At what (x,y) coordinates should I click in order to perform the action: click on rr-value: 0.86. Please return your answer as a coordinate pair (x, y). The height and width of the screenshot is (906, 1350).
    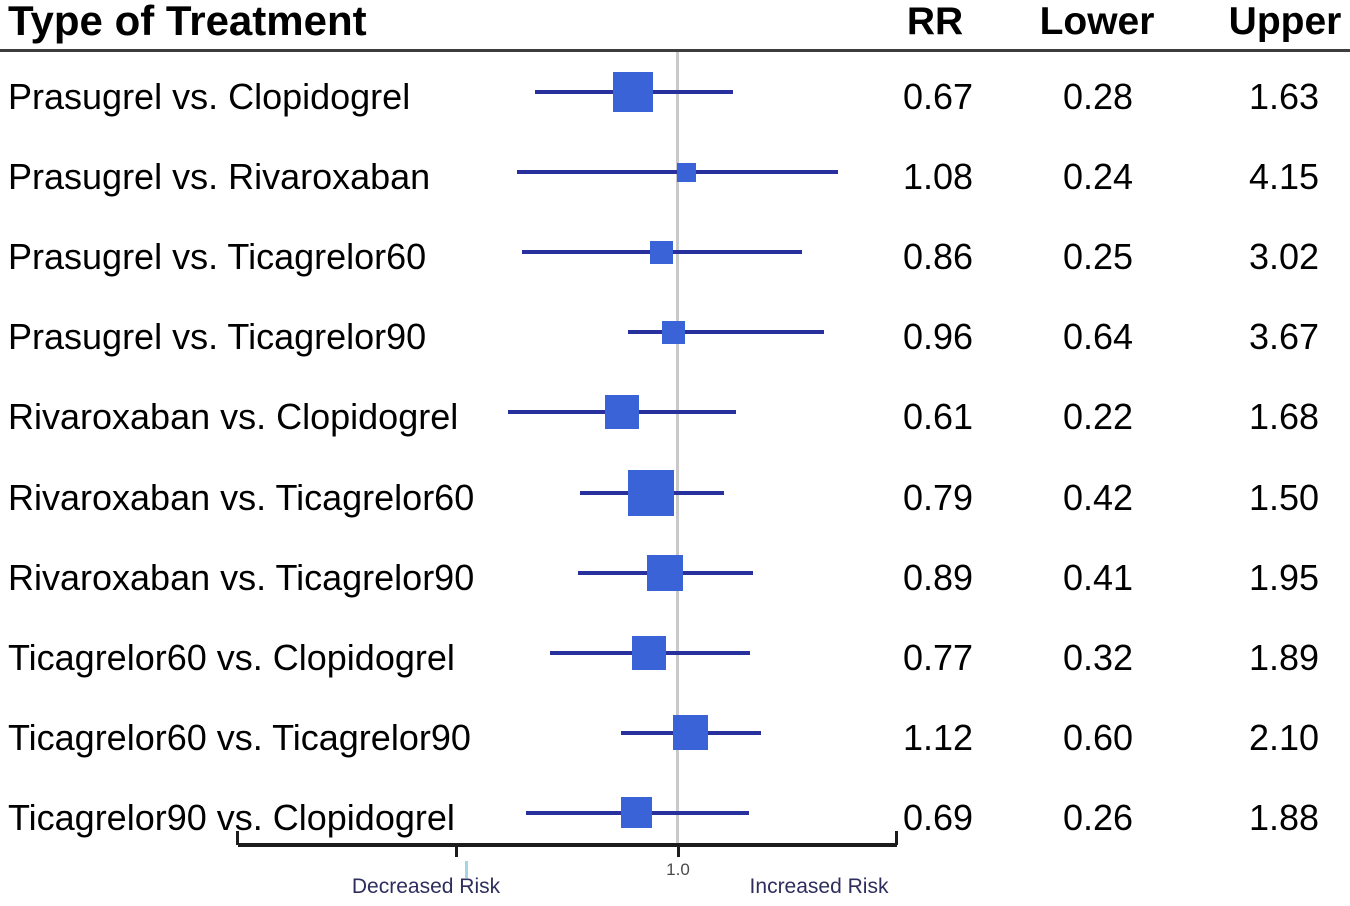
    Looking at the image, I should click on (938, 257).